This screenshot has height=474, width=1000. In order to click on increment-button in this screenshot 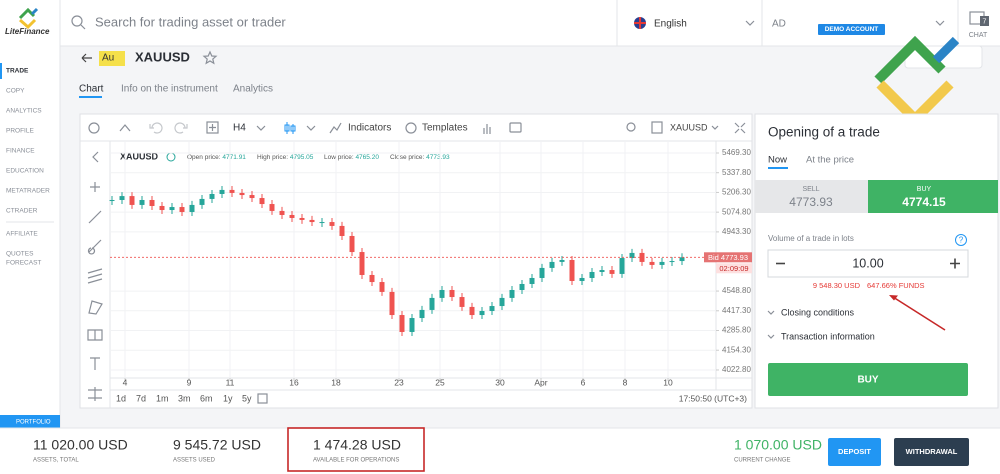, I will do `click(955, 263)`.